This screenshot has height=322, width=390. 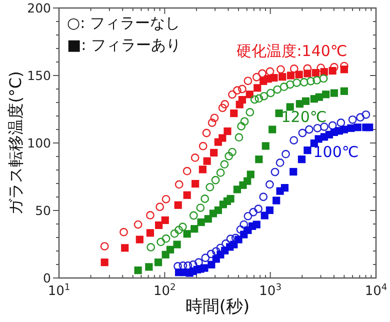 I want to click on annotation: ○: フィラーなし, so click(x=123, y=23).